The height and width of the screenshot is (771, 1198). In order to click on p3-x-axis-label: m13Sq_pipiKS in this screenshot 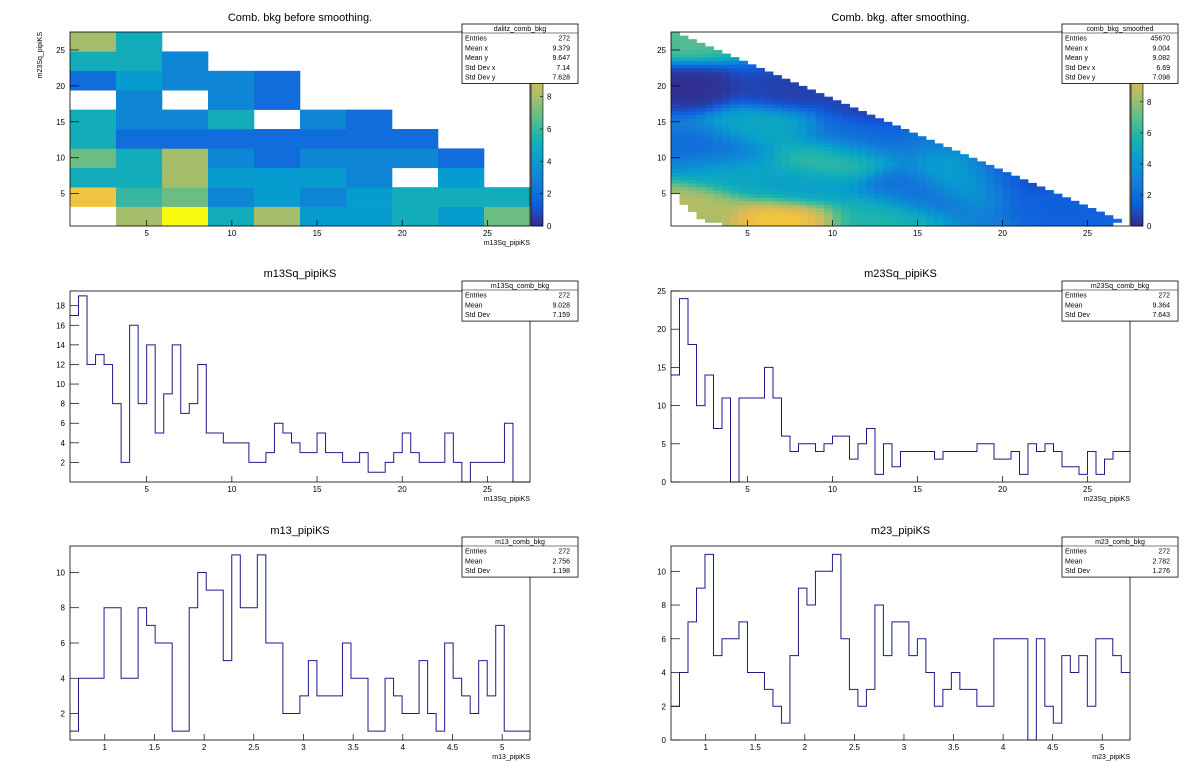, I will do `click(507, 499)`.